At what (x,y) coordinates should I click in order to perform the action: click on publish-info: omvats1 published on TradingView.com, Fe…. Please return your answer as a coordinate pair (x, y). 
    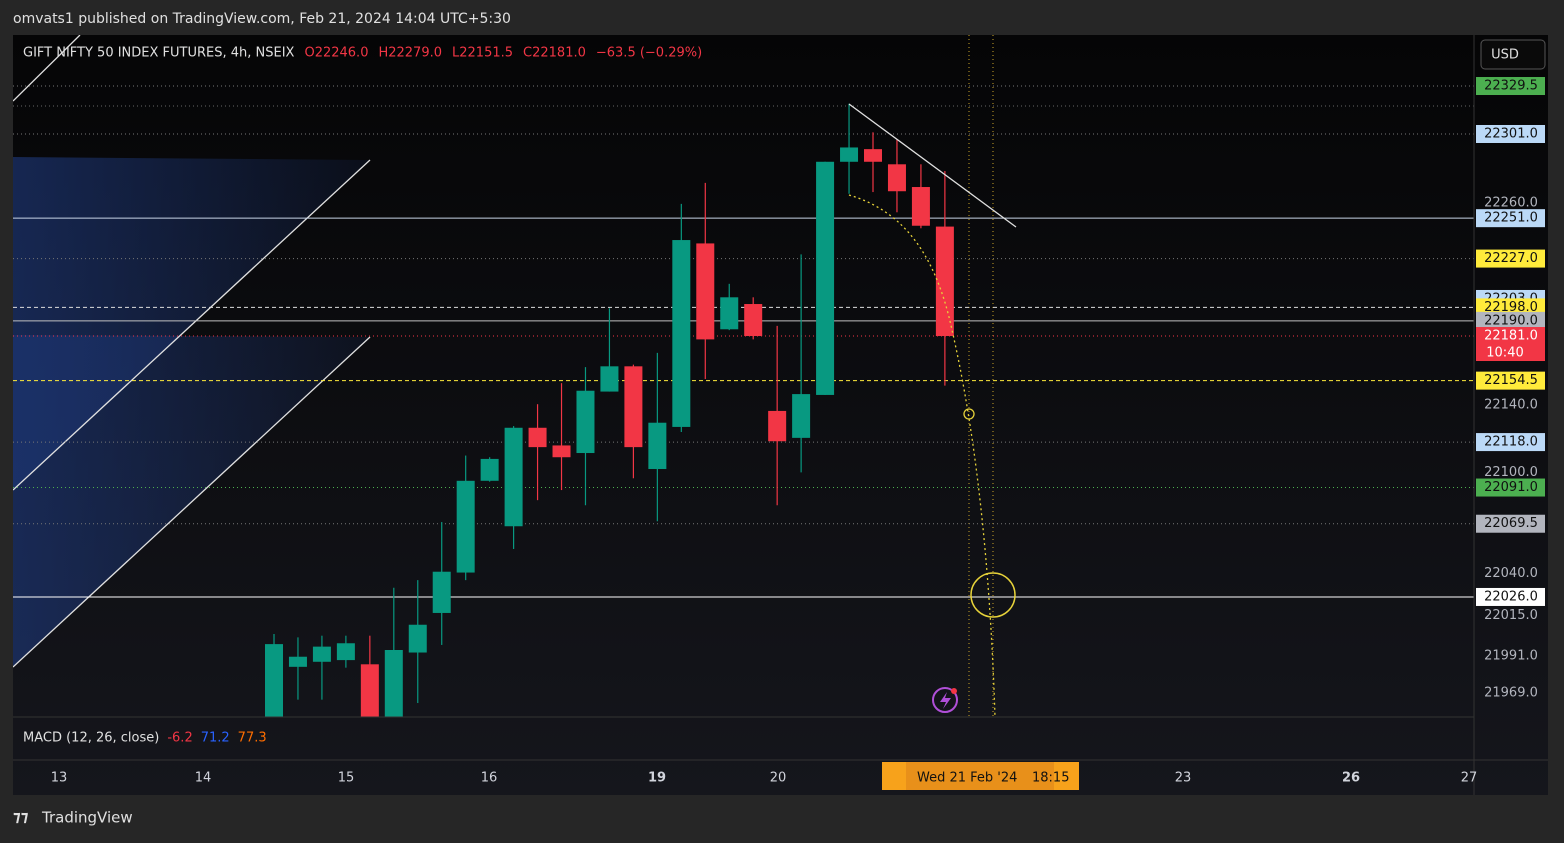
    Looking at the image, I should click on (262, 19).